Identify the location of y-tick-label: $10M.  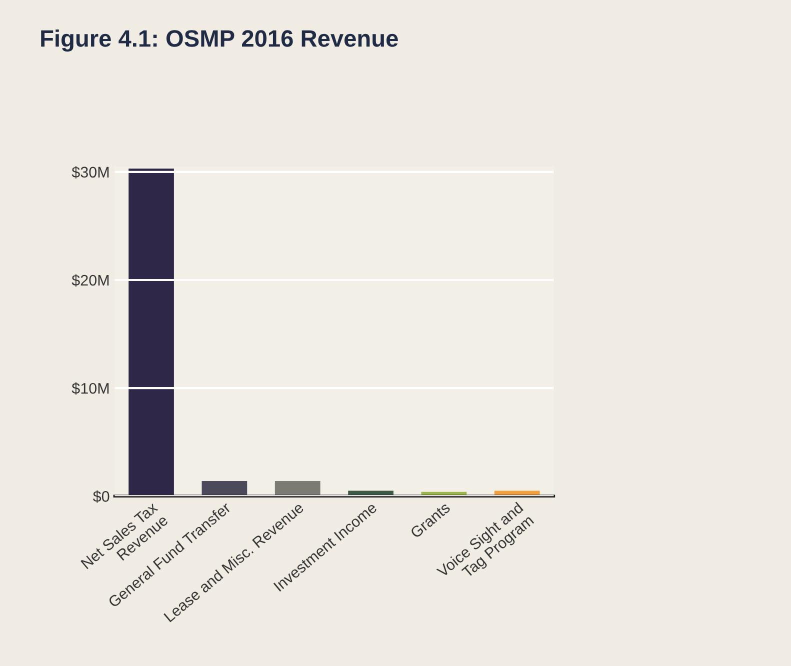
(90, 388).